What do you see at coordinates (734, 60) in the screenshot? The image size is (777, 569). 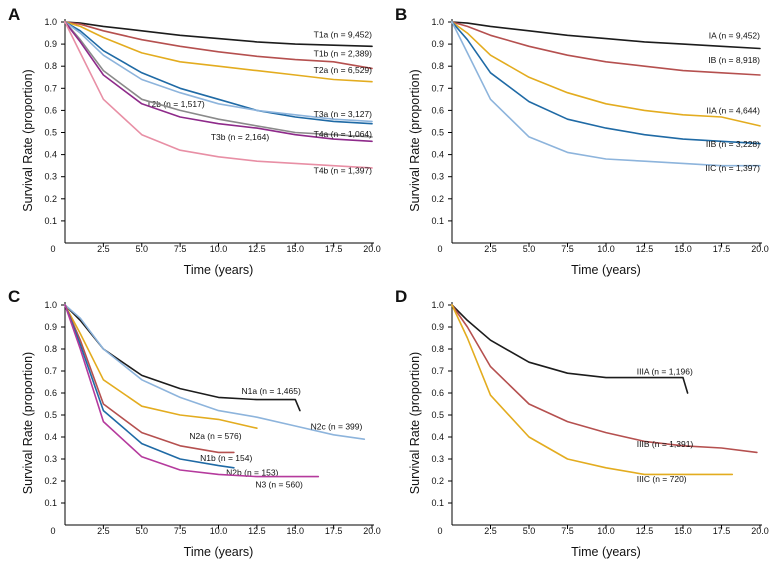 I see `series-label: IB (n = 8,918)` at bounding box center [734, 60].